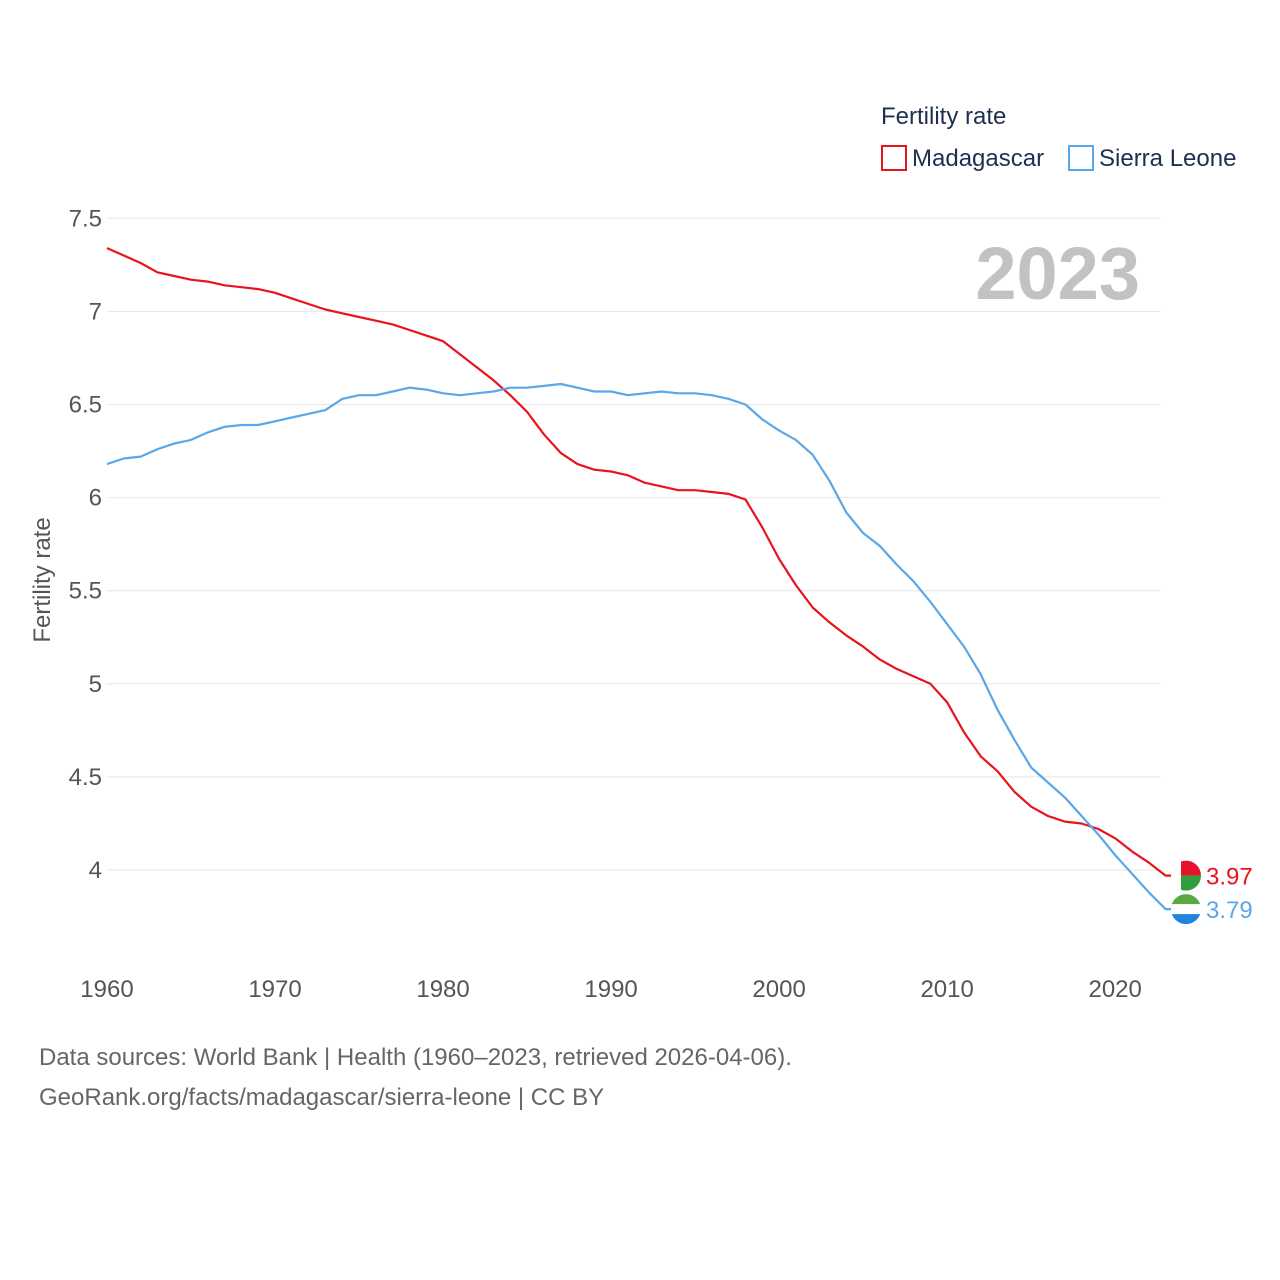  I want to click on x-tick-label: 1990, so click(610, 989).